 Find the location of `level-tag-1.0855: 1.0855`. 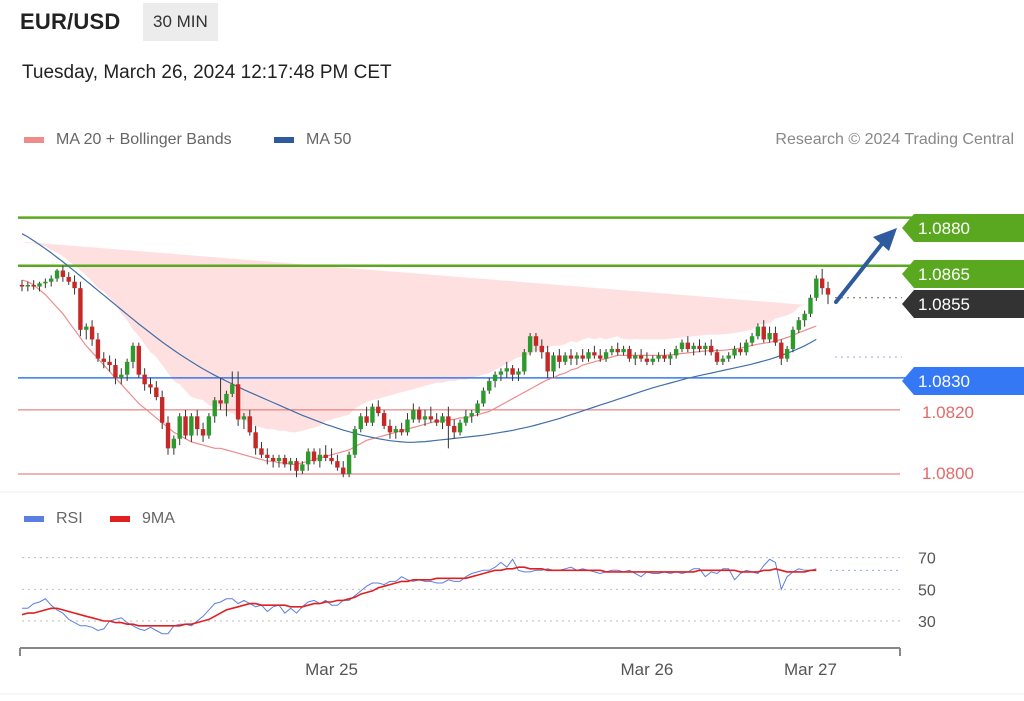

level-tag-1.0855: 1.0855 is located at coordinates (963, 304).